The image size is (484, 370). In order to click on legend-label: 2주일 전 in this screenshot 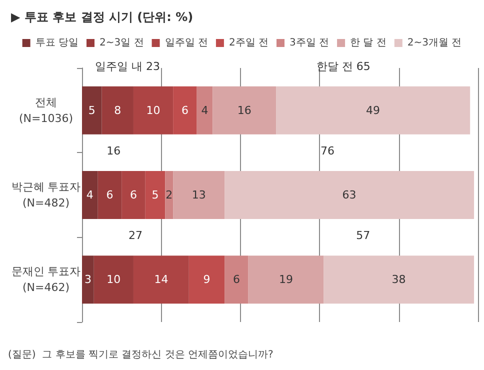, I will do `click(248, 43)`.